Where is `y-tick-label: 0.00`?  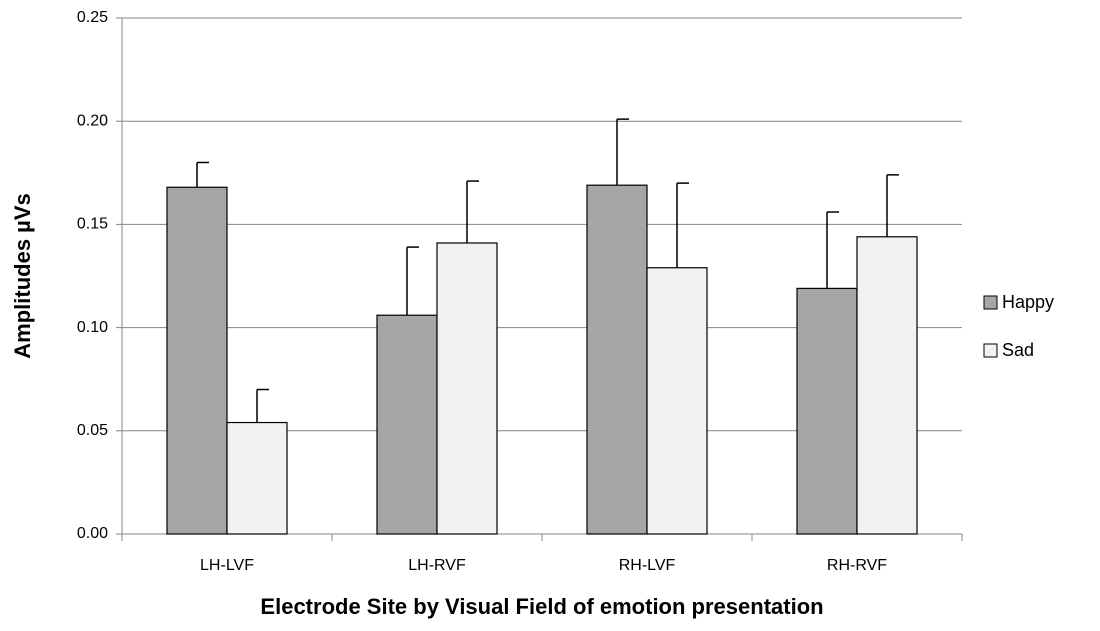
y-tick-label: 0.00 is located at coordinates (92, 533).